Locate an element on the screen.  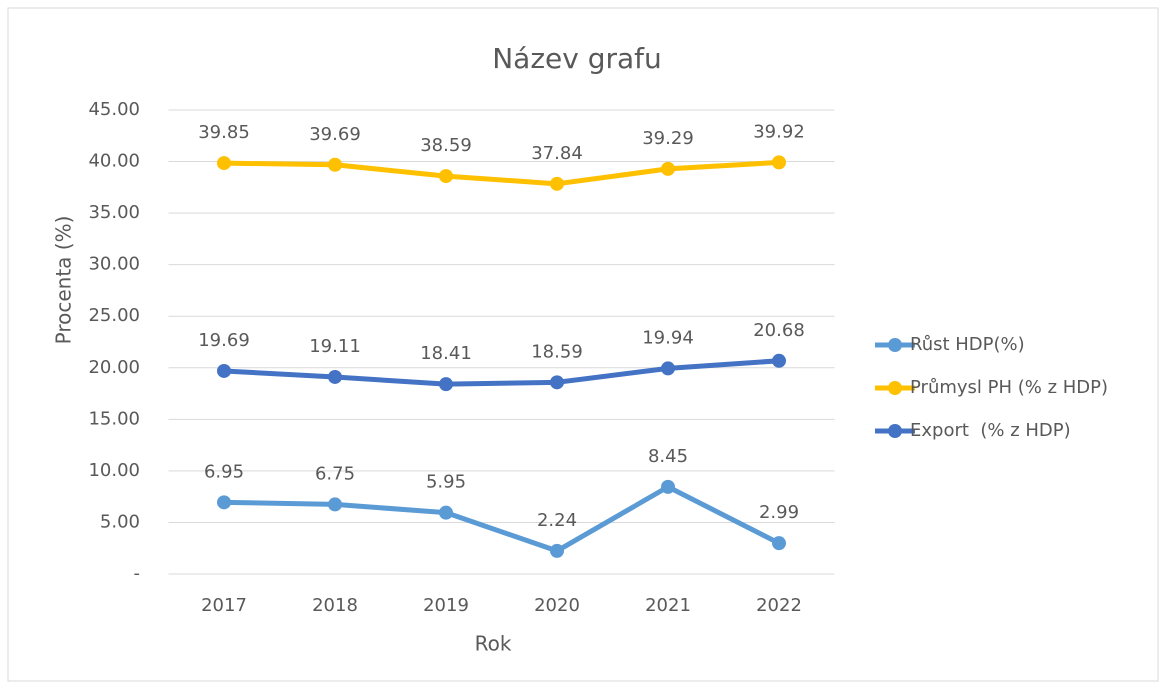
y-tick-label: 40.00 is located at coordinates (114, 161).